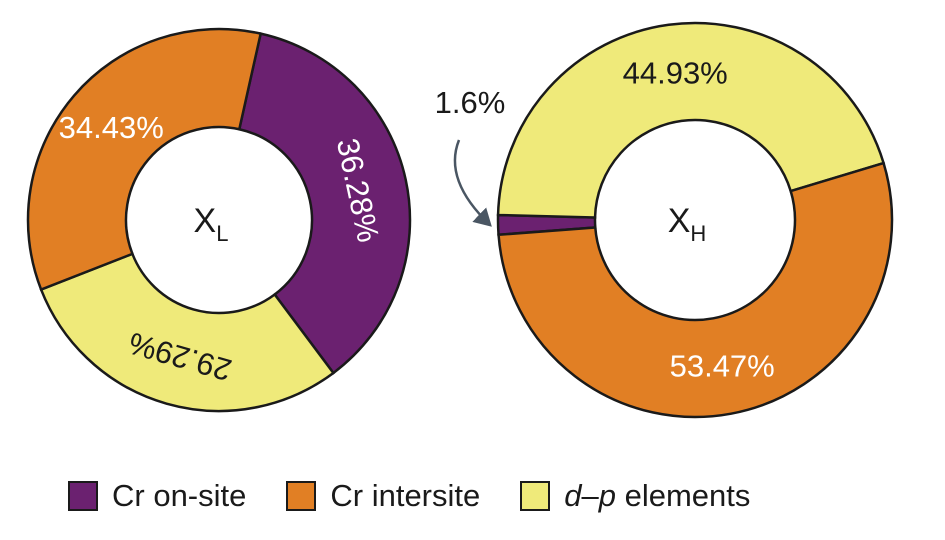  I want to click on slice-label-cr-onsite-chart-2: 1.6%, so click(470, 102).